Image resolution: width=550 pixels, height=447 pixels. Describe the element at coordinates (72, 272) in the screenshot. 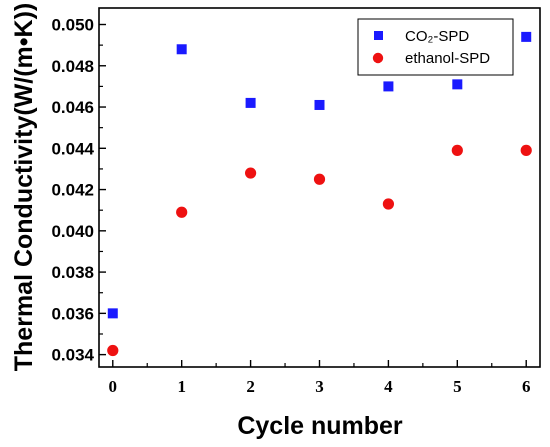

I see `y-tick-label: 0.038` at that location.